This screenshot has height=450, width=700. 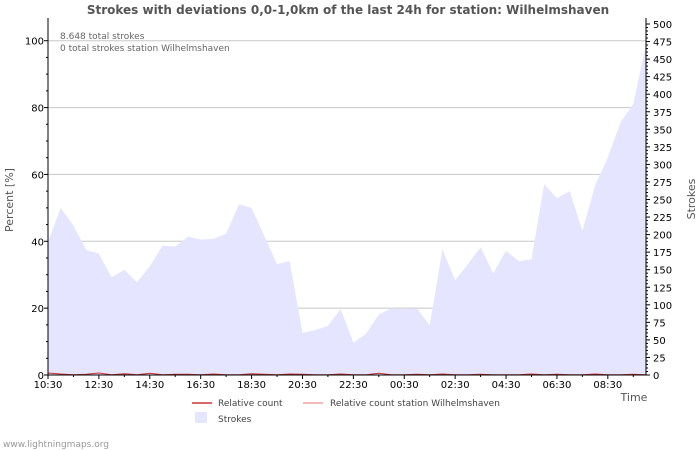 What do you see at coordinates (41, 376) in the screenshot?
I see `left-tick-label: 0` at bounding box center [41, 376].